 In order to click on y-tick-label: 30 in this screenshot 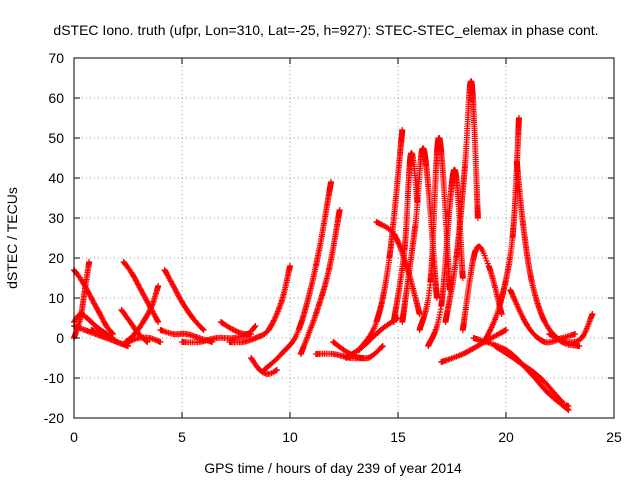, I will do `click(56, 218)`.